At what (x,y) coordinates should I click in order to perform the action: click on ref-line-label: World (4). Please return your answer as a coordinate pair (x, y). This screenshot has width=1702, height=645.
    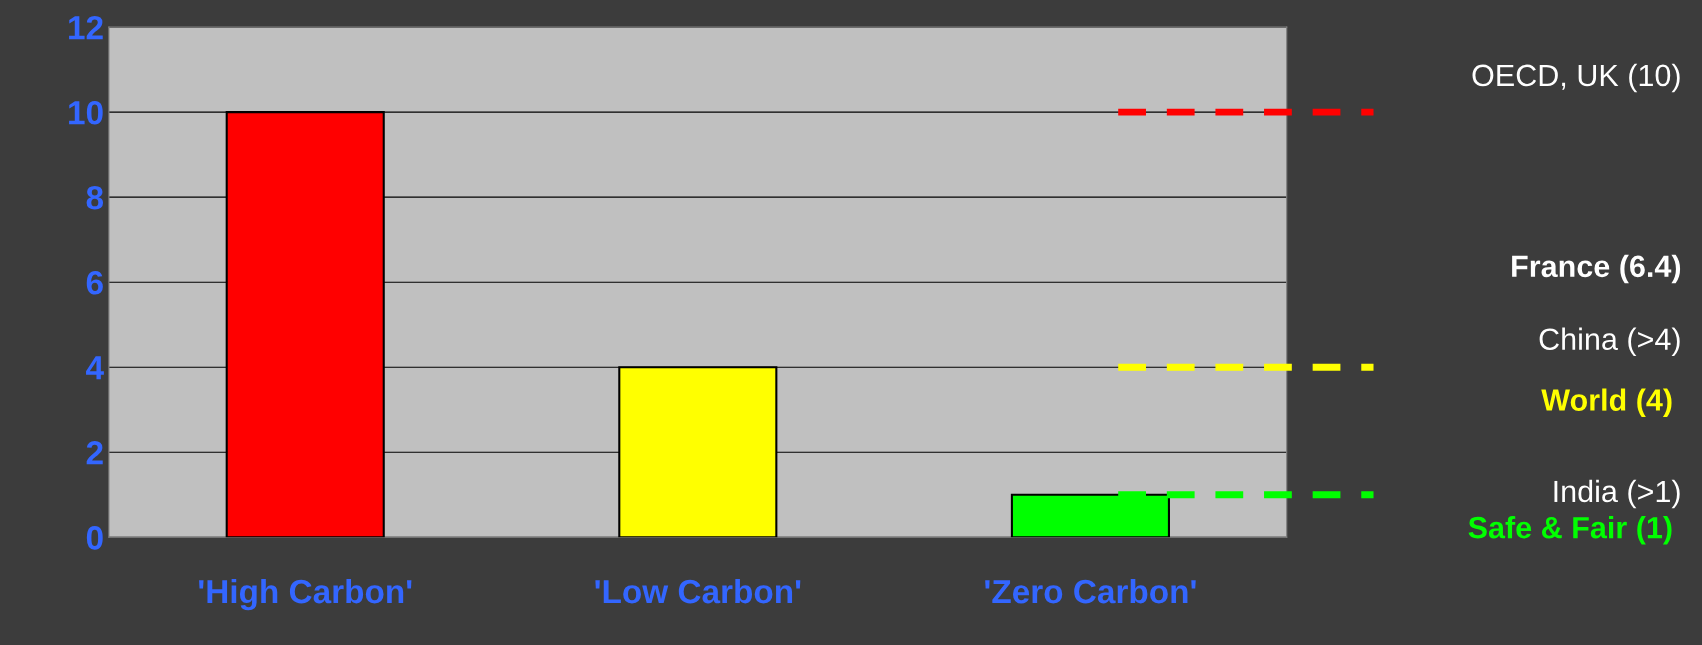
    Looking at the image, I should click on (1606, 402).